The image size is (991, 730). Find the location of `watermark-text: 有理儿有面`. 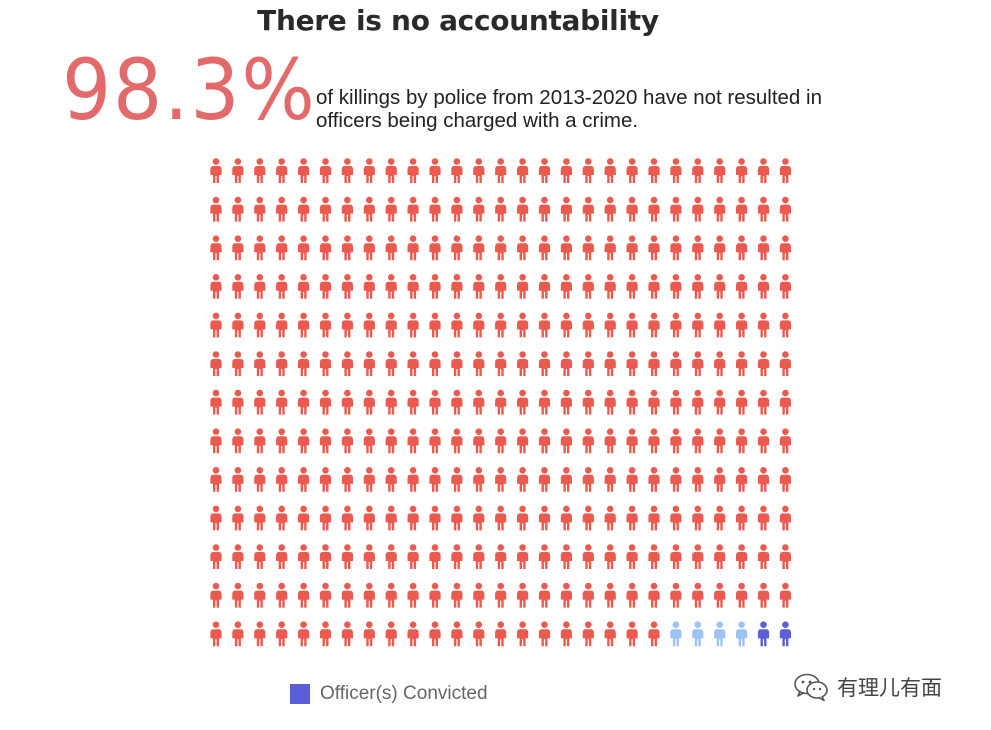

watermark-text: 有理儿有面 is located at coordinates (889, 688).